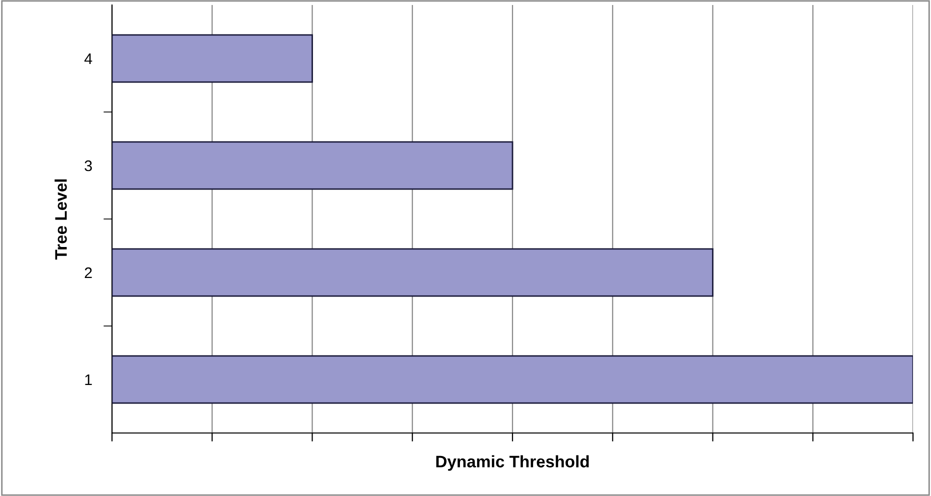 The image size is (931, 496). What do you see at coordinates (512, 463) in the screenshot?
I see `x-axis-title: Dynamic Threshold` at bounding box center [512, 463].